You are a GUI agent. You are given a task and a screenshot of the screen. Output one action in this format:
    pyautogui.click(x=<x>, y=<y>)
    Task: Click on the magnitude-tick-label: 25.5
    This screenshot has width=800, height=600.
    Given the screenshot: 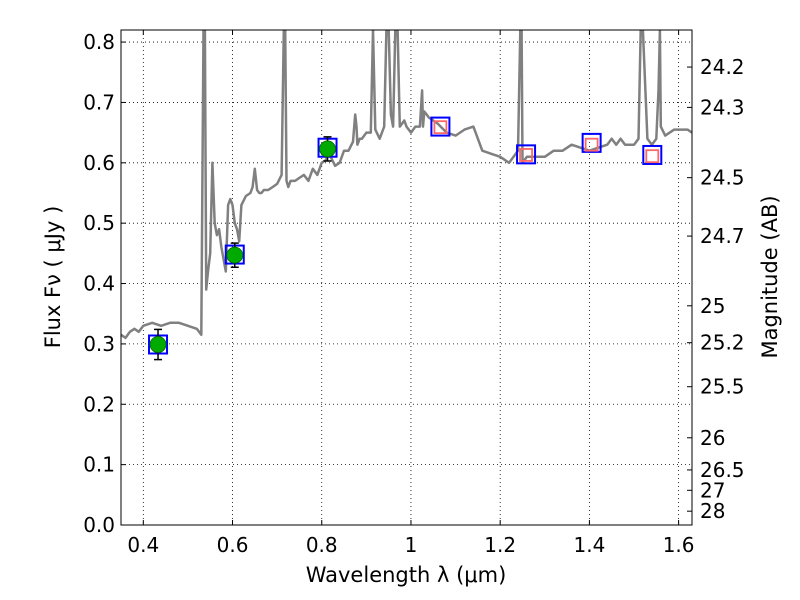 What is the action you would take?
    pyautogui.click(x=722, y=387)
    